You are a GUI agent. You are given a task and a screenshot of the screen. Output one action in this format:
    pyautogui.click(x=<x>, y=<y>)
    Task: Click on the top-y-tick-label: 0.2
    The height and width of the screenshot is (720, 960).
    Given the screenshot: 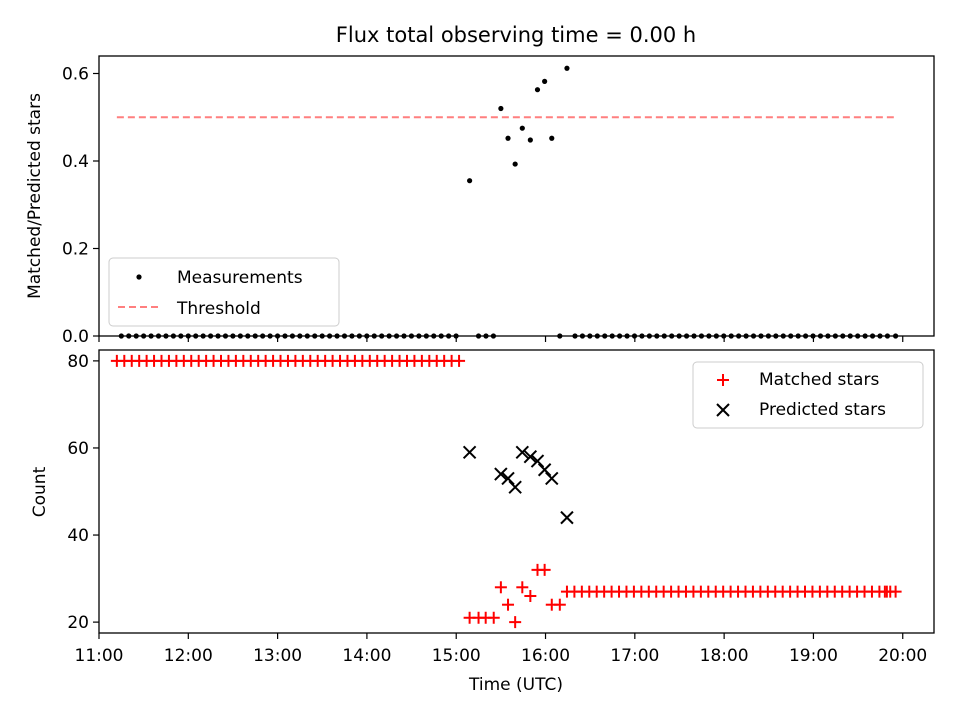 What is the action you would take?
    pyautogui.click(x=75, y=250)
    